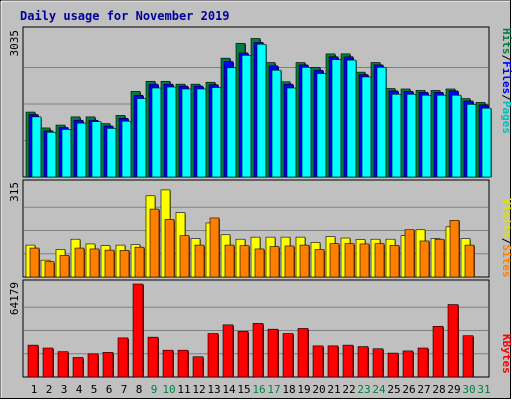 Image resolution: width=512 pixels, height=400 pixels. I want to click on x-day-label: 19, so click(303, 389).